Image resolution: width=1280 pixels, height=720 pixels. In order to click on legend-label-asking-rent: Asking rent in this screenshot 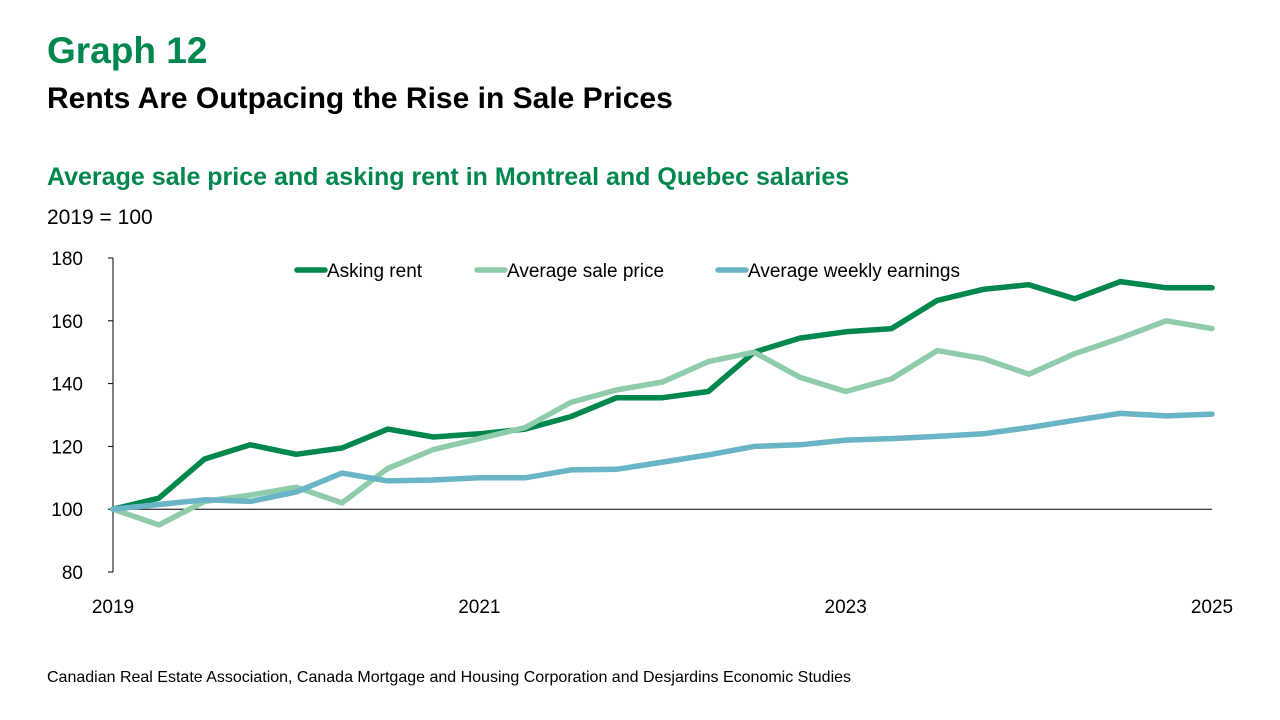, I will do `click(375, 271)`.